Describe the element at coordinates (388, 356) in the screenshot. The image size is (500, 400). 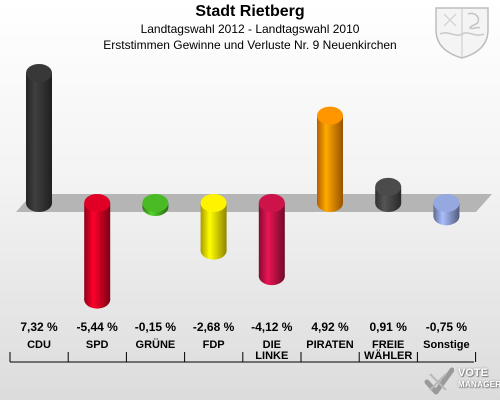
I see `category-label-line: WÄHLER` at that location.